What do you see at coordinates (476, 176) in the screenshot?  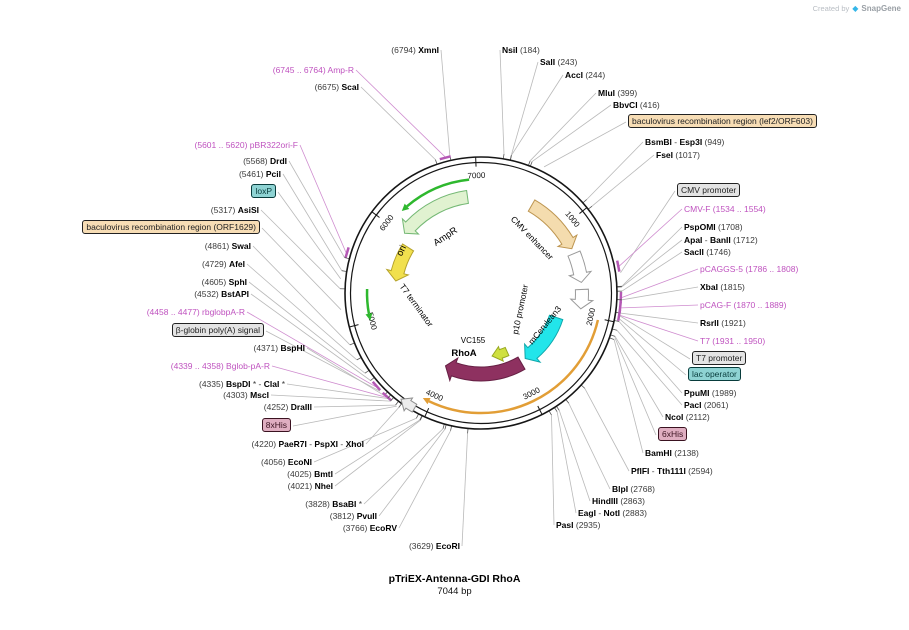 I see `position-tick-label: 7000` at bounding box center [476, 176].